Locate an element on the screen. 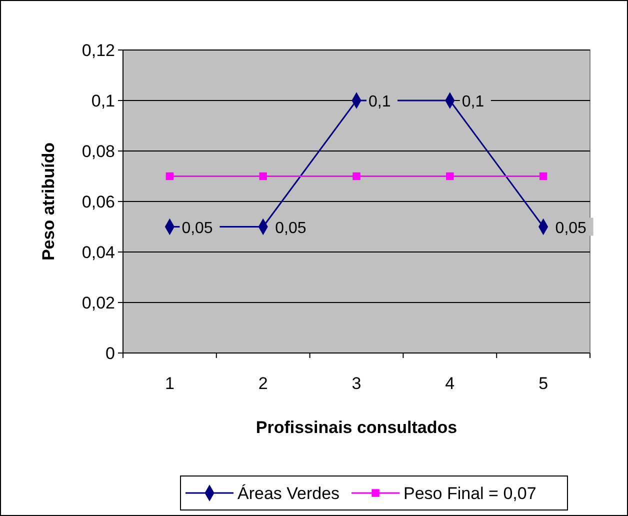  legend-label: Peso Final = 0,07 is located at coordinates (470, 493).